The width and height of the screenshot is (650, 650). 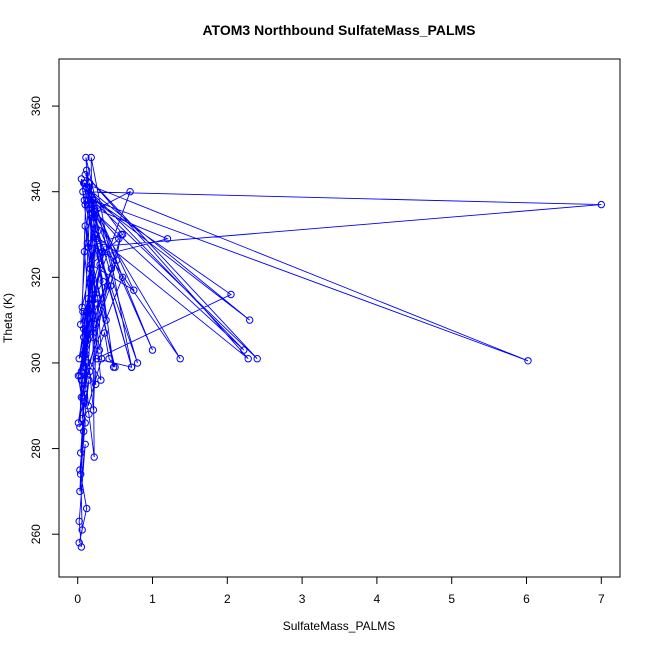 What do you see at coordinates (338, 30) in the screenshot?
I see `chart-title: ATOM3 Northbound SulfateMass_PALMS` at bounding box center [338, 30].